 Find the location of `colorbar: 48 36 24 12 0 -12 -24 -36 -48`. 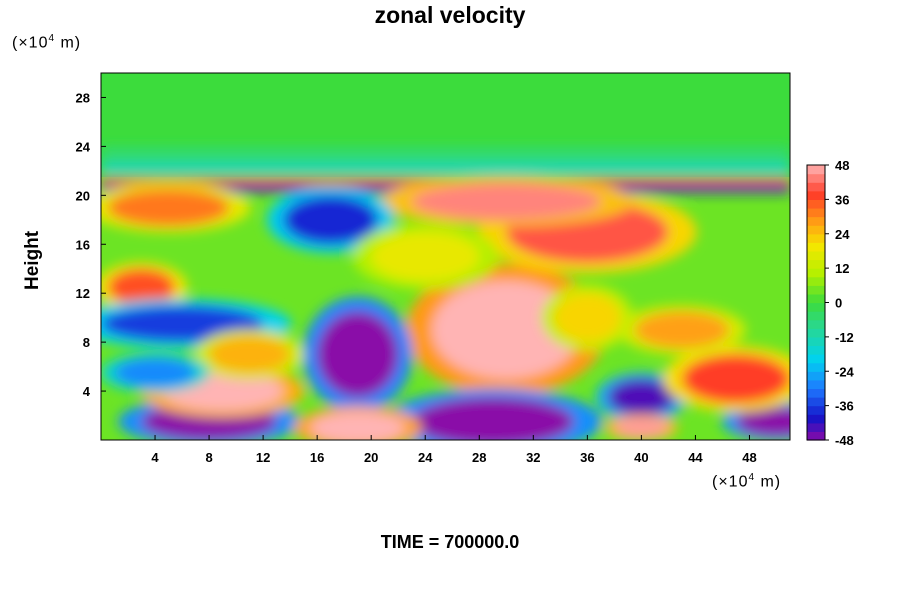

colorbar: 48 36 24 12 0 -12 -24 -36 -48 is located at coordinates (830, 303).